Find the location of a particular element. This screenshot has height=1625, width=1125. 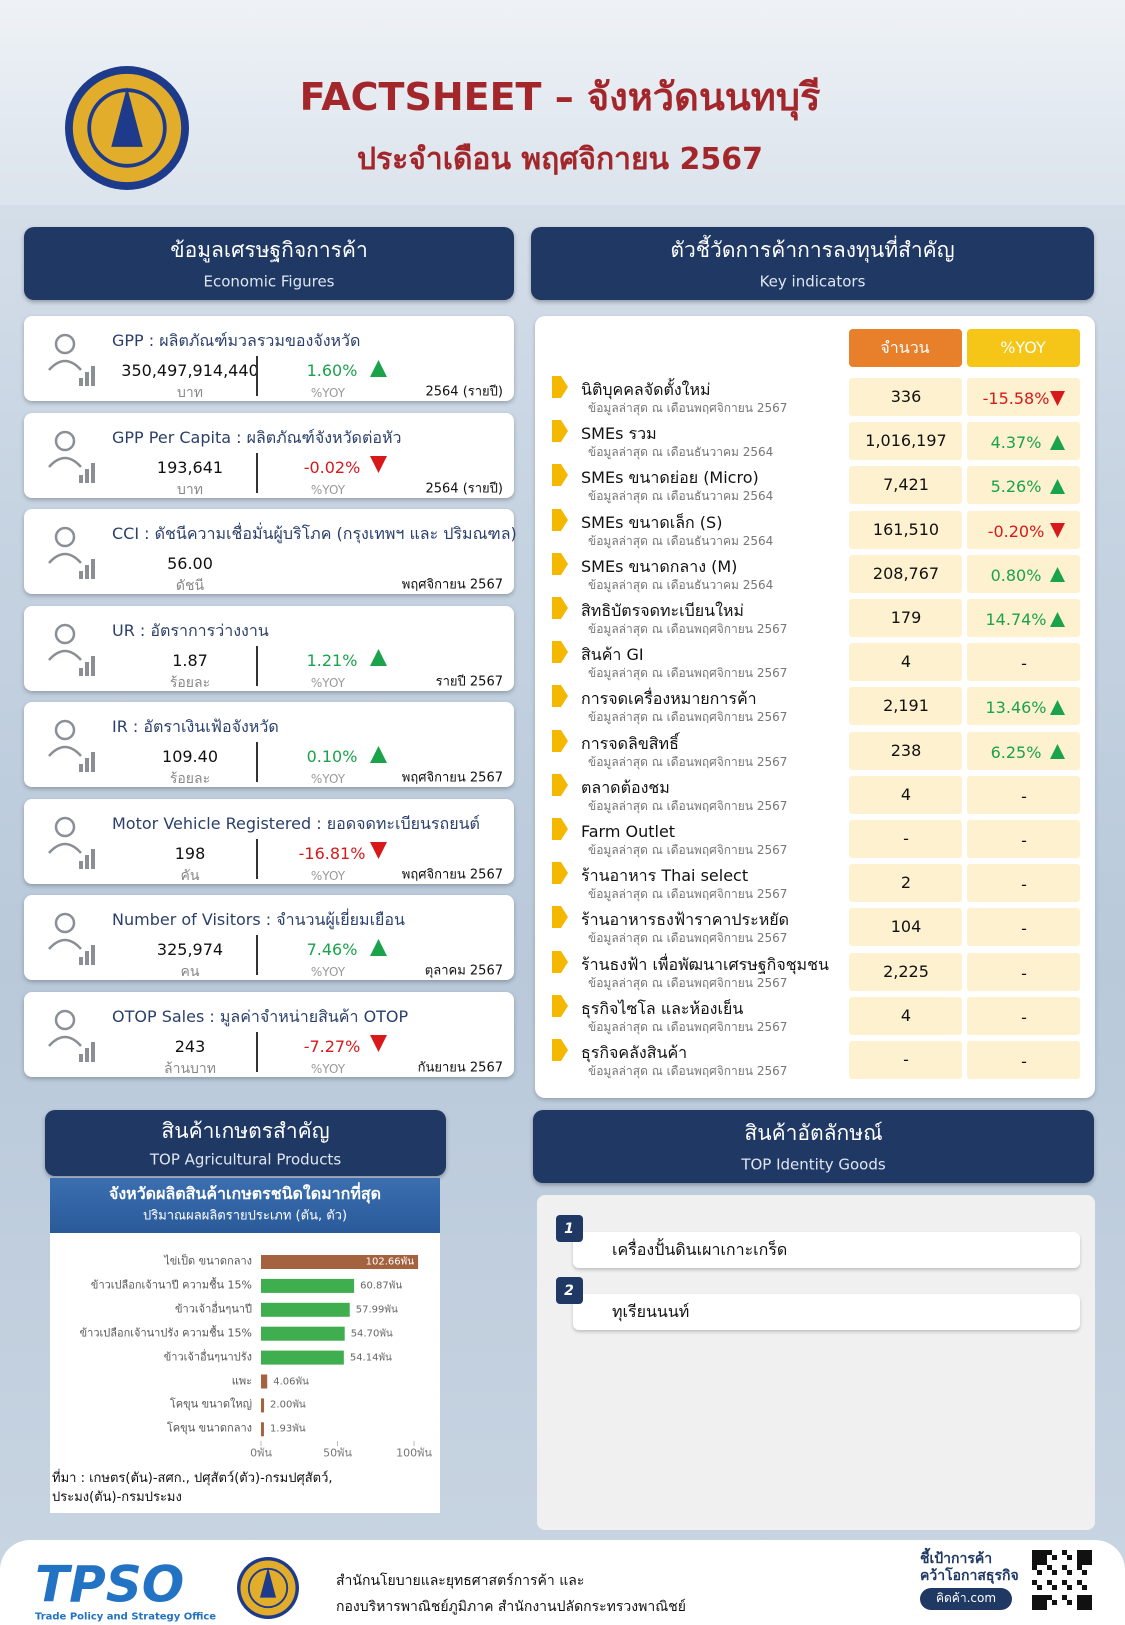

figure-value: 350,497,914,440 is located at coordinates (190, 370).